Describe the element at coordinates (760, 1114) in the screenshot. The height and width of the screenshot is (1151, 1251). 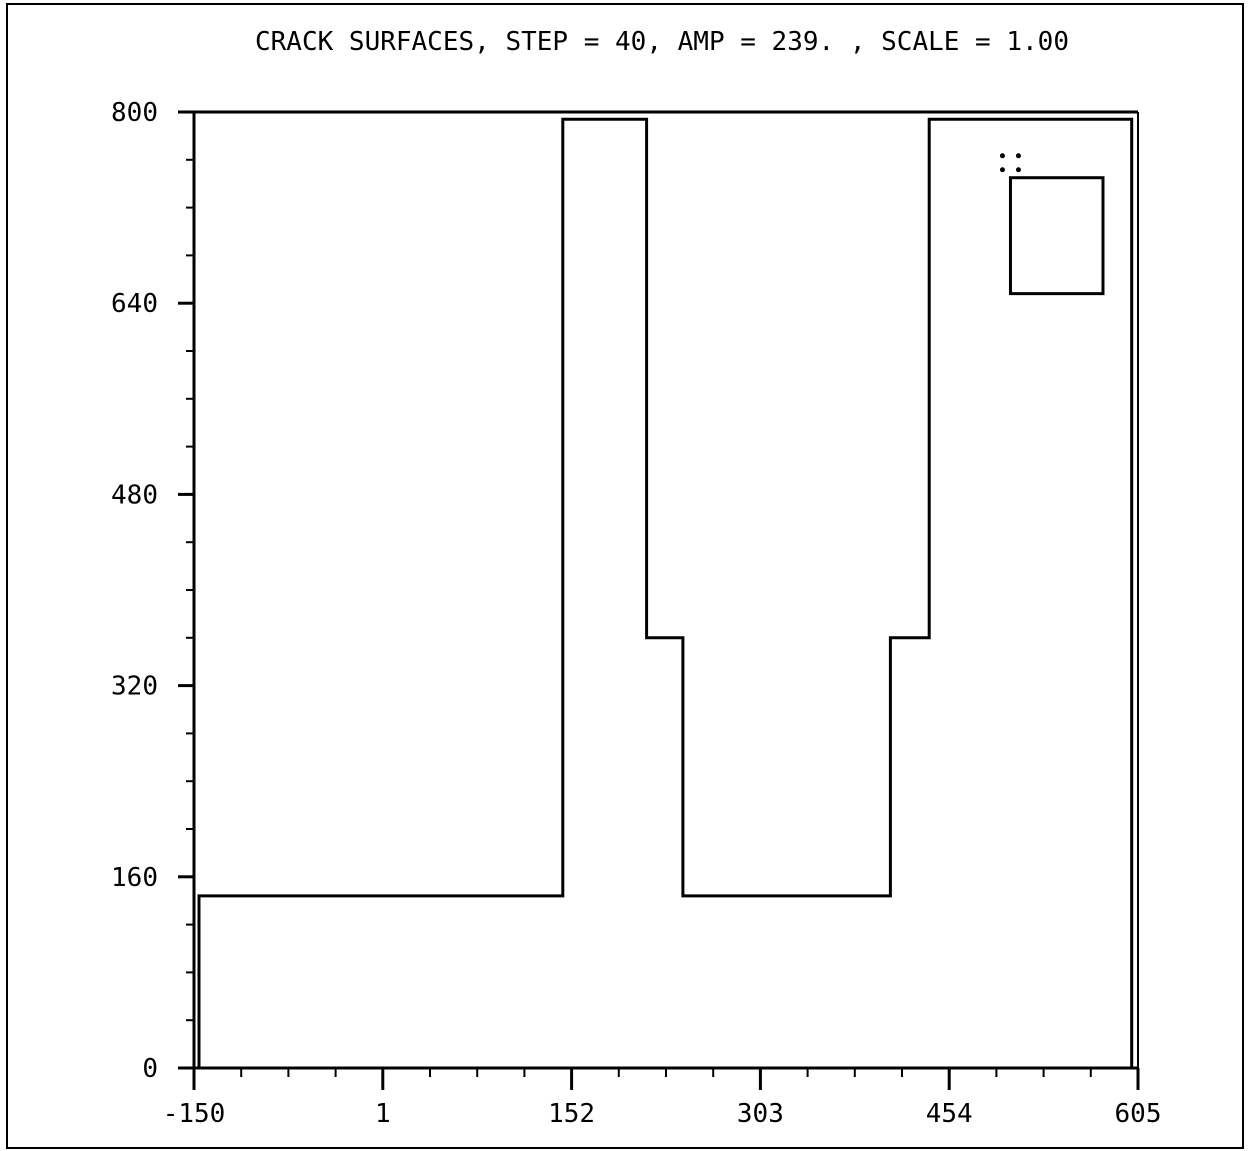
I see `x-tick-label: 303` at that location.